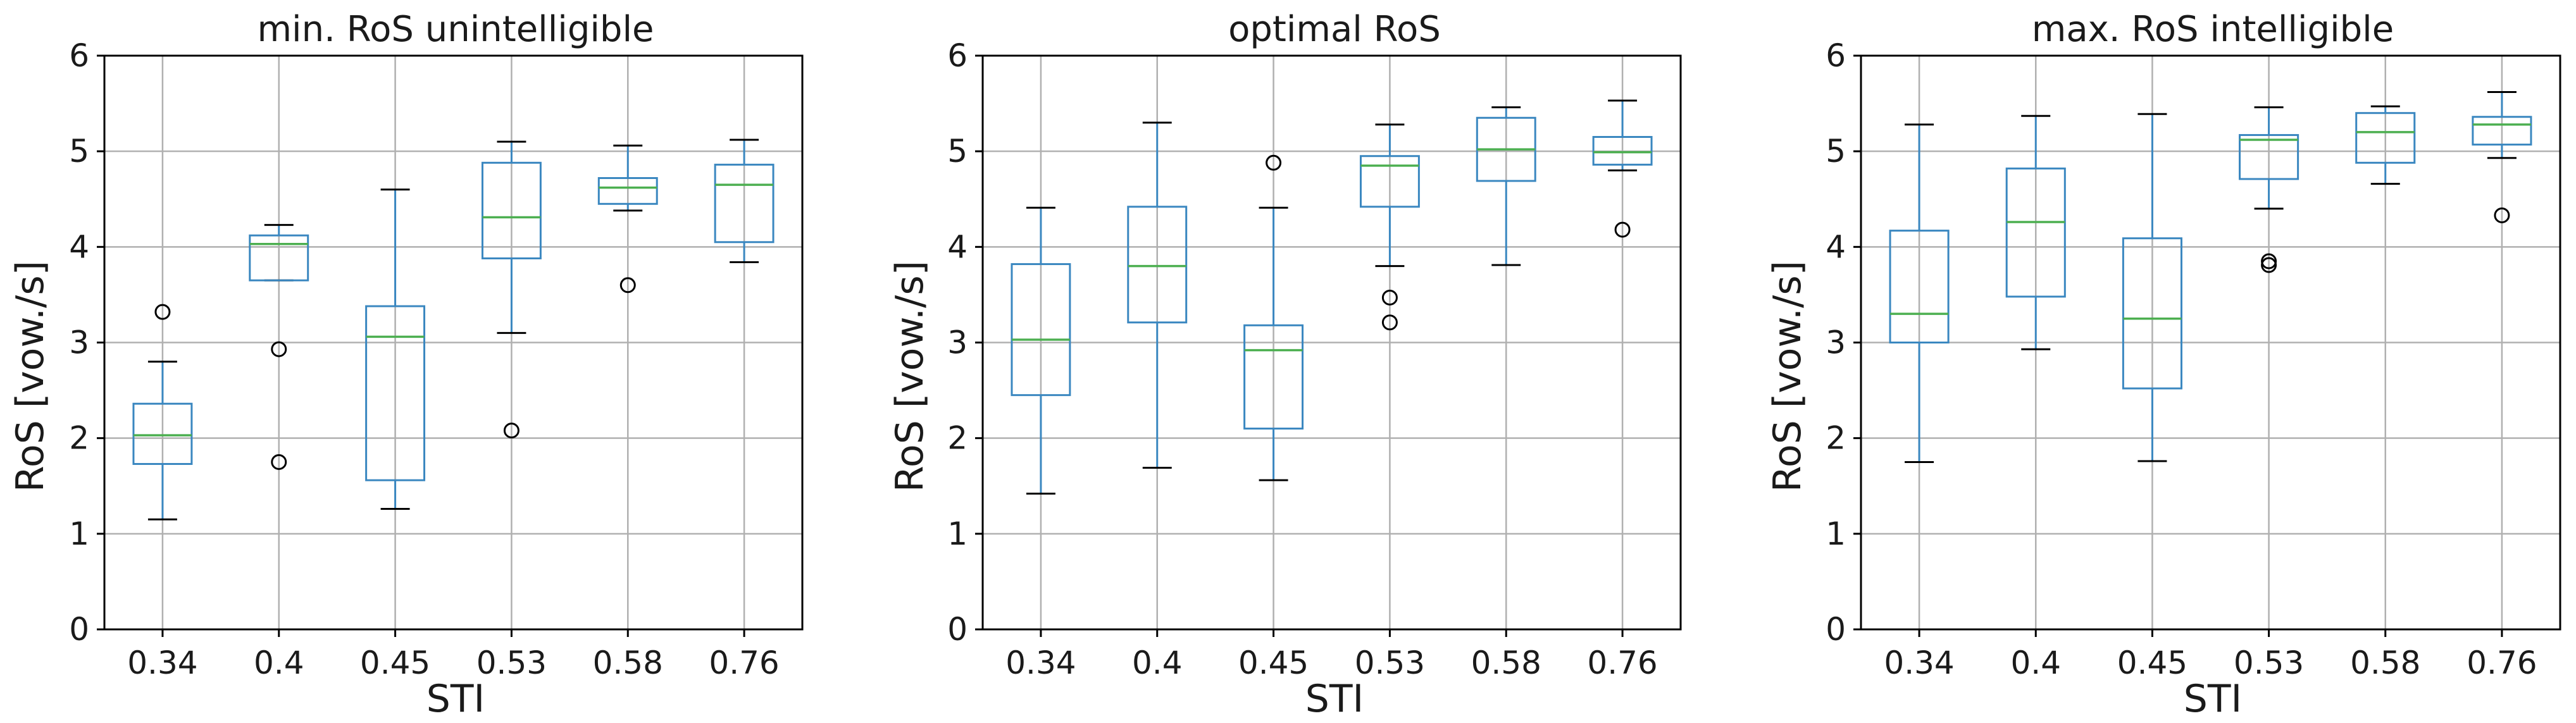 The height and width of the screenshot is (723, 2576). What do you see at coordinates (2213, 29) in the screenshot?
I see `panel-title: max. RoS intelligible` at bounding box center [2213, 29].